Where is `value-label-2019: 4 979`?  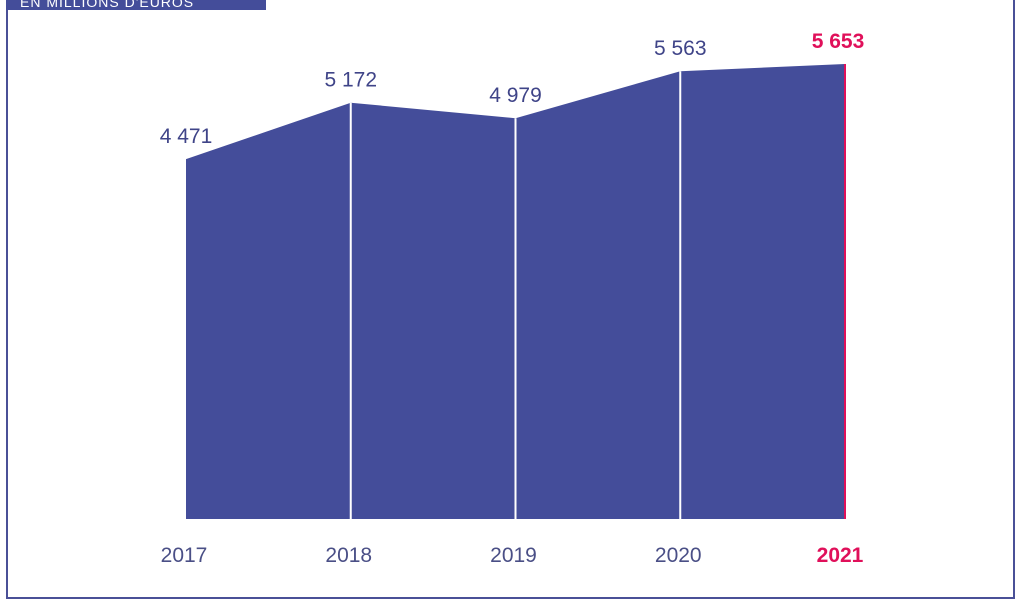 value-label-2019: 4 979 is located at coordinates (515, 95).